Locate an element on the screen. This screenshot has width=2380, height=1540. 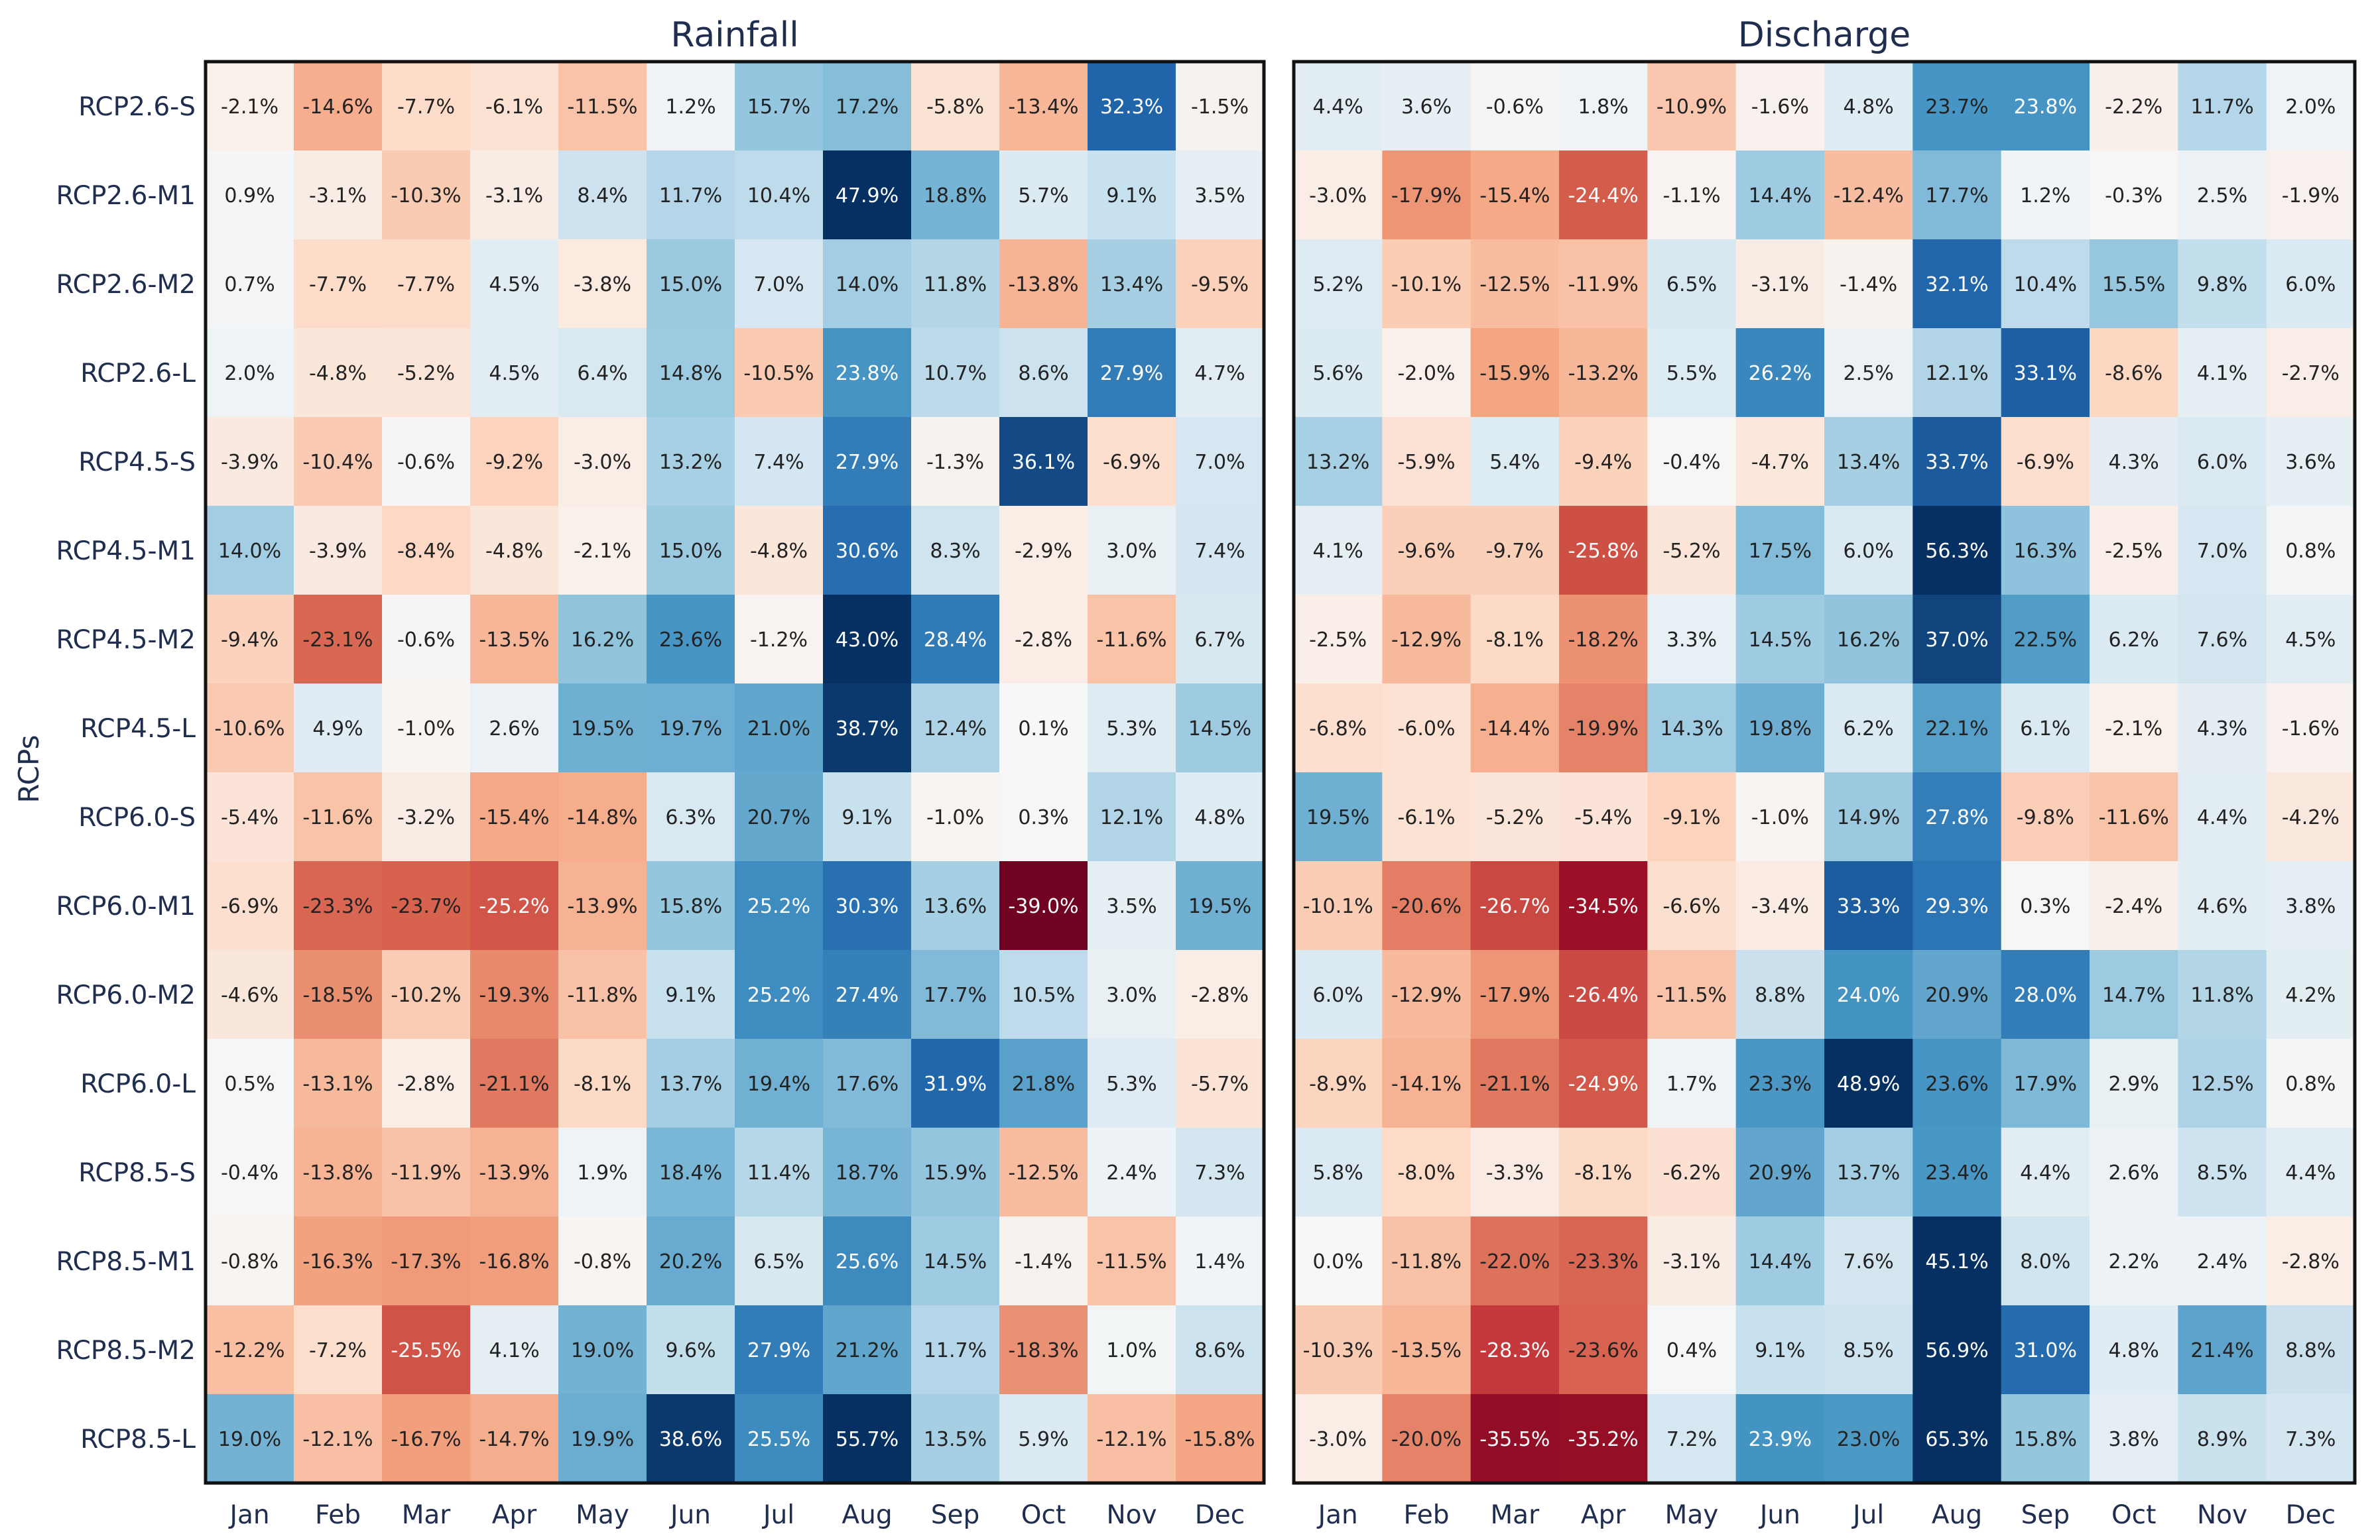
rainfall-month-label: Jun is located at coordinates (689, 1515).